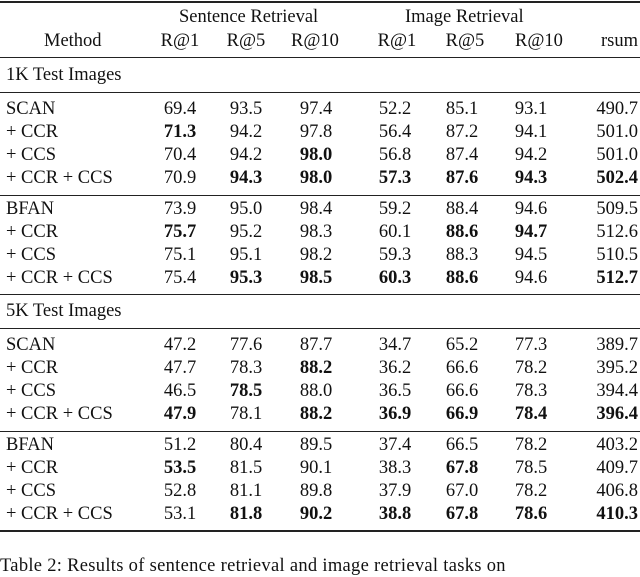  Describe the element at coordinates (246, 109) in the screenshot. I see `value-cell: 93.5` at that location.